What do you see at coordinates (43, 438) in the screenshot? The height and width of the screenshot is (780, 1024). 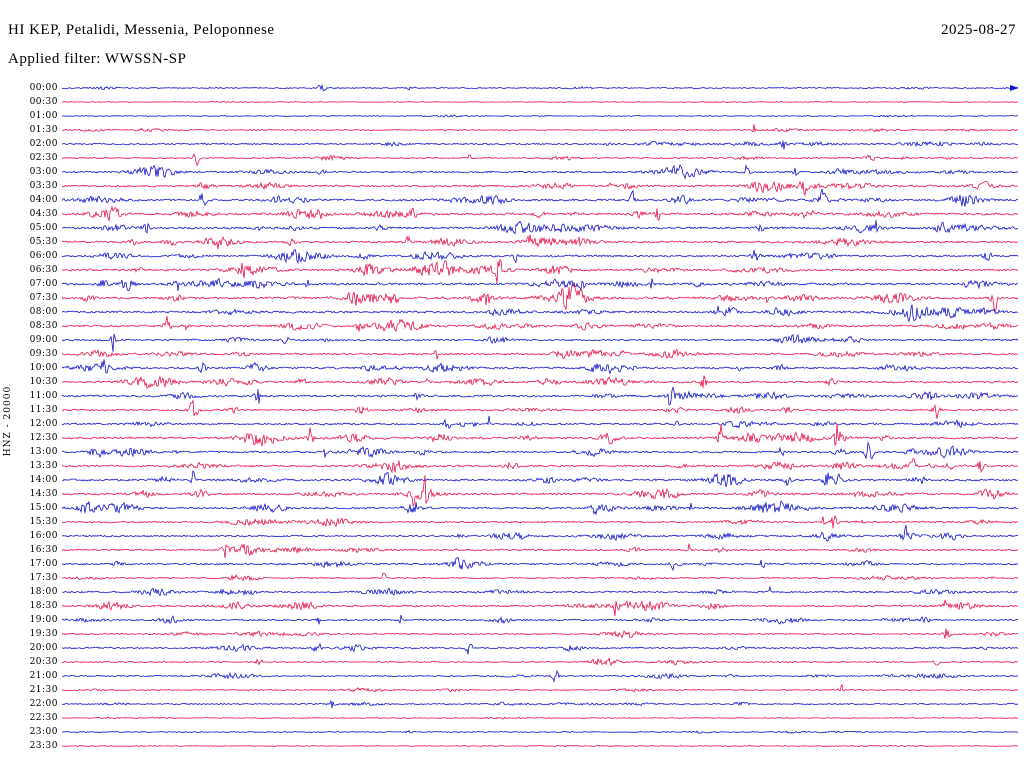 I see `time-label-1230: 12:30` at bounding box center [43, 438].